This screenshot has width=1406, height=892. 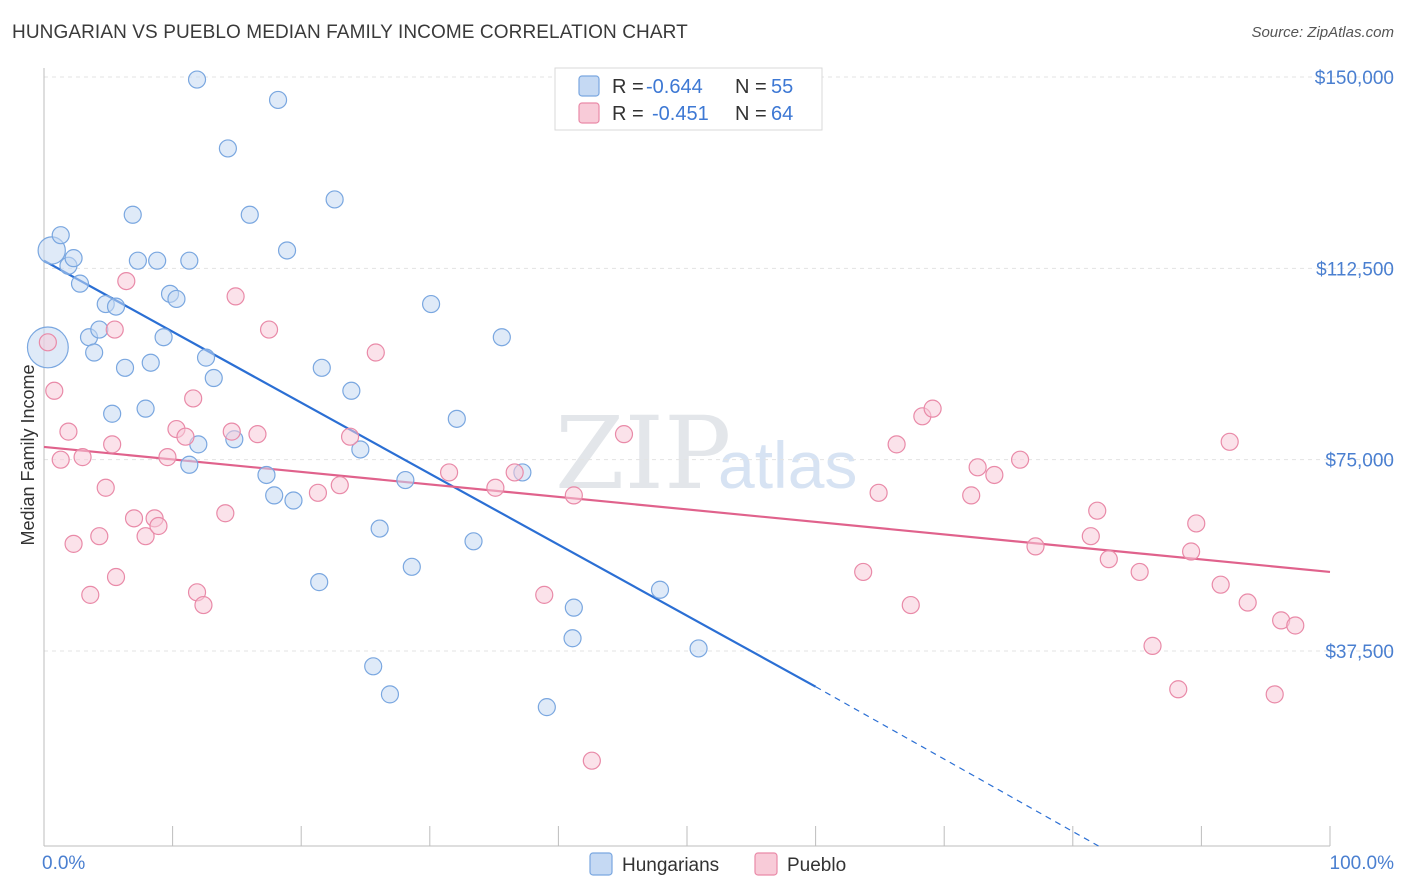 I want to click on legend-swatch-hungarians, so click(x=589, y=86).